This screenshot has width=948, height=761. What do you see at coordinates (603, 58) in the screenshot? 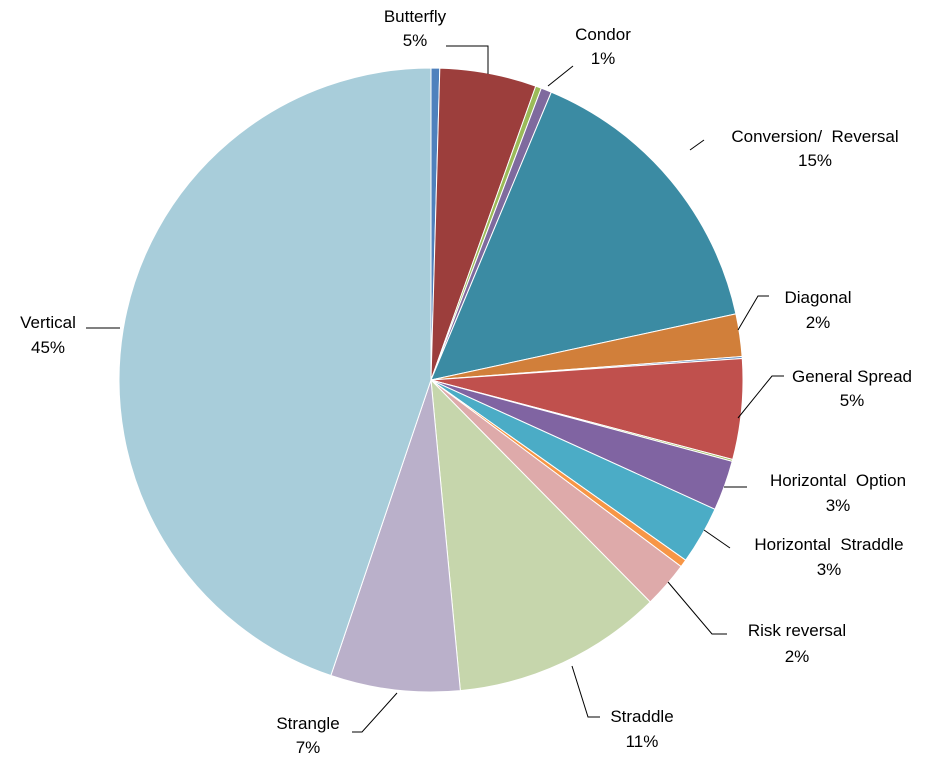
I see `slice-percent-condor: 1%` at bounding box center [603, 58].